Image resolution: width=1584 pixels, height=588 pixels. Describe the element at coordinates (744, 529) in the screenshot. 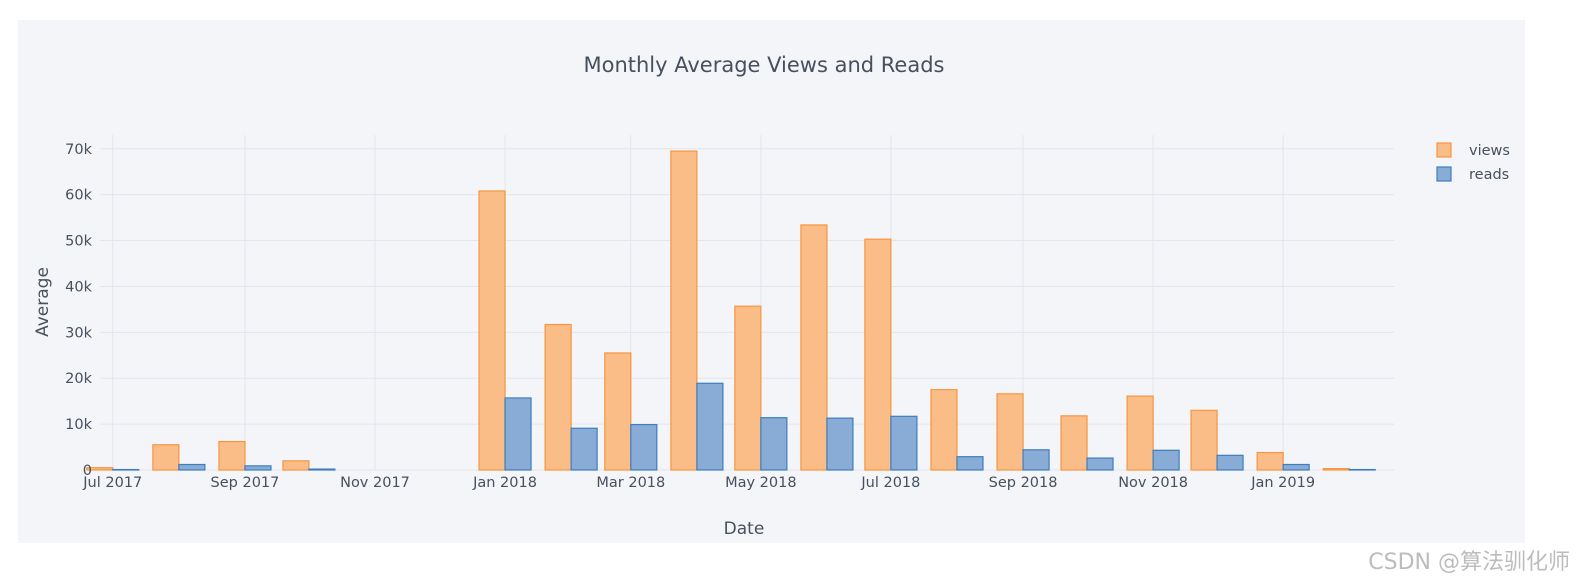

I see `x-axis-title: Date` at that location.